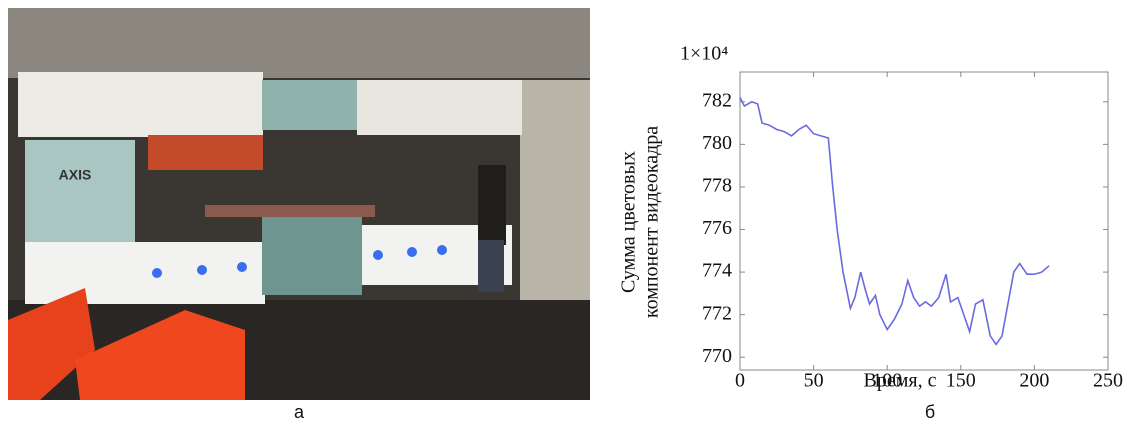 Image resolution: width=1132 pixels, height=425 pixels. What do you see at coordinates (717, 271) in the screenshot?
I see `y-tick-label: 774` at bounding box center [717, 271].